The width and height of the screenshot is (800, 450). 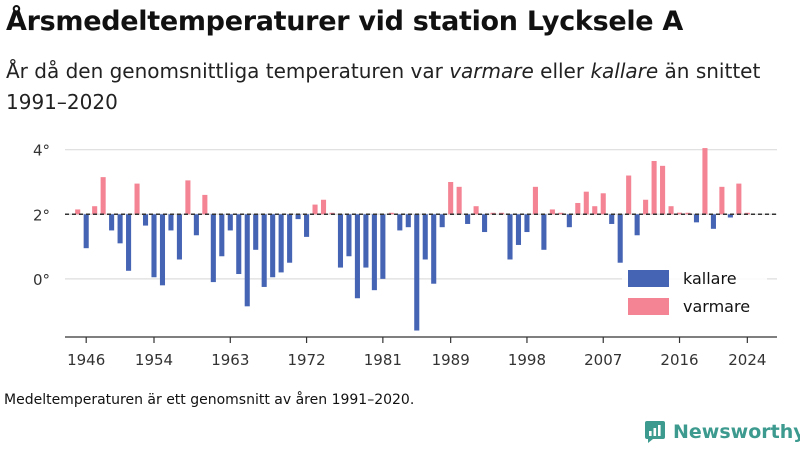 What do you see at coordinates (86, 231) in the screenshot?
I see `bar-1946` at bounding box center [86, 231].